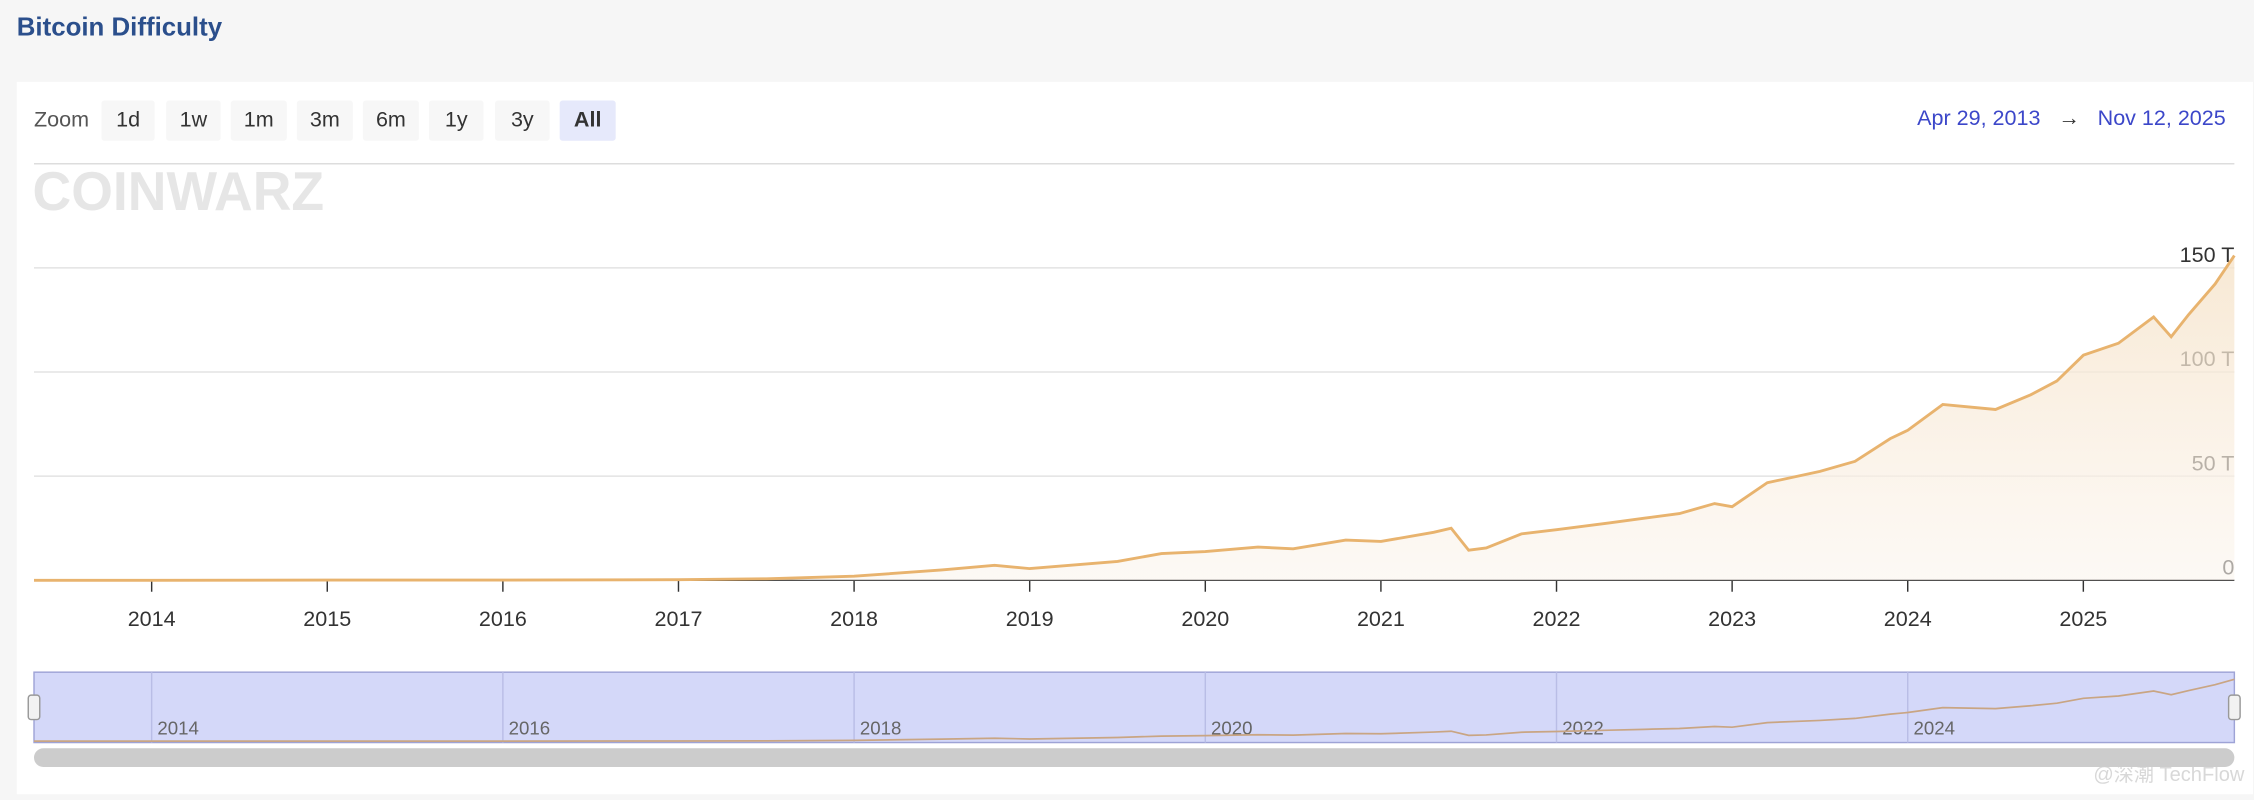 Image resolution: width=2254 pixels, height=800 pixels. Describe the element at coordinates (1978, 118) in the screenshot. I see `range-from: Apr 29, 2013` at that location.